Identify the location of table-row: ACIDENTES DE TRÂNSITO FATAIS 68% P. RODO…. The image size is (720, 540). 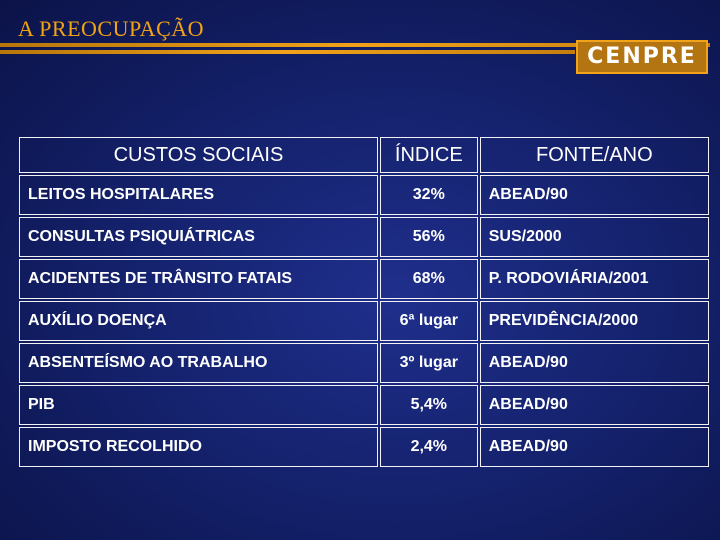
(364, 279).